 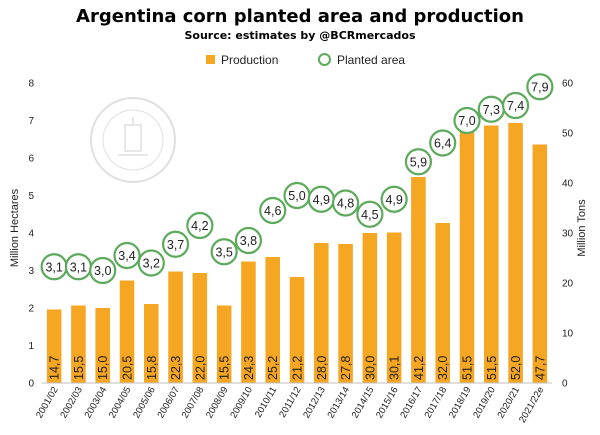 What do you see at coordinates (436, 402) in the screenshot?
I see `x-category-label: 2017/18` at bounding box center [436, 402].